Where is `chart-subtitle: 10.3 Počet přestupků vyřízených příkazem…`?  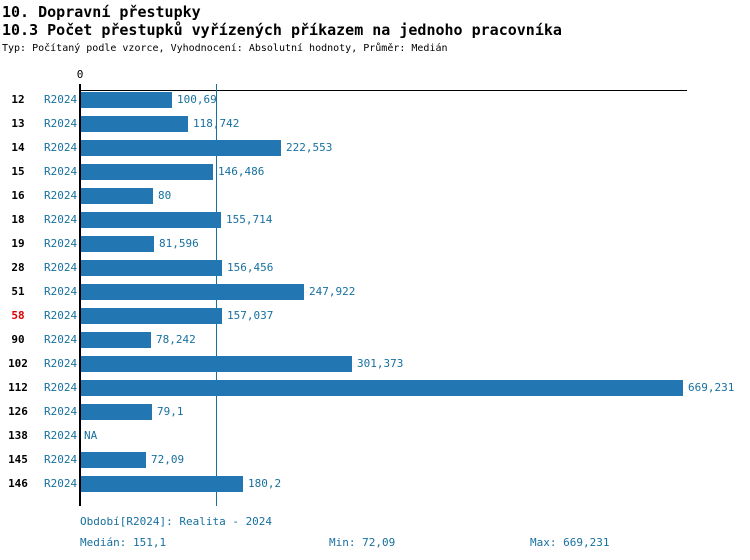 chart-subtitle: 10.3 Počet přestupků vyřízených příkazem… is located at coordinates (282, 30).